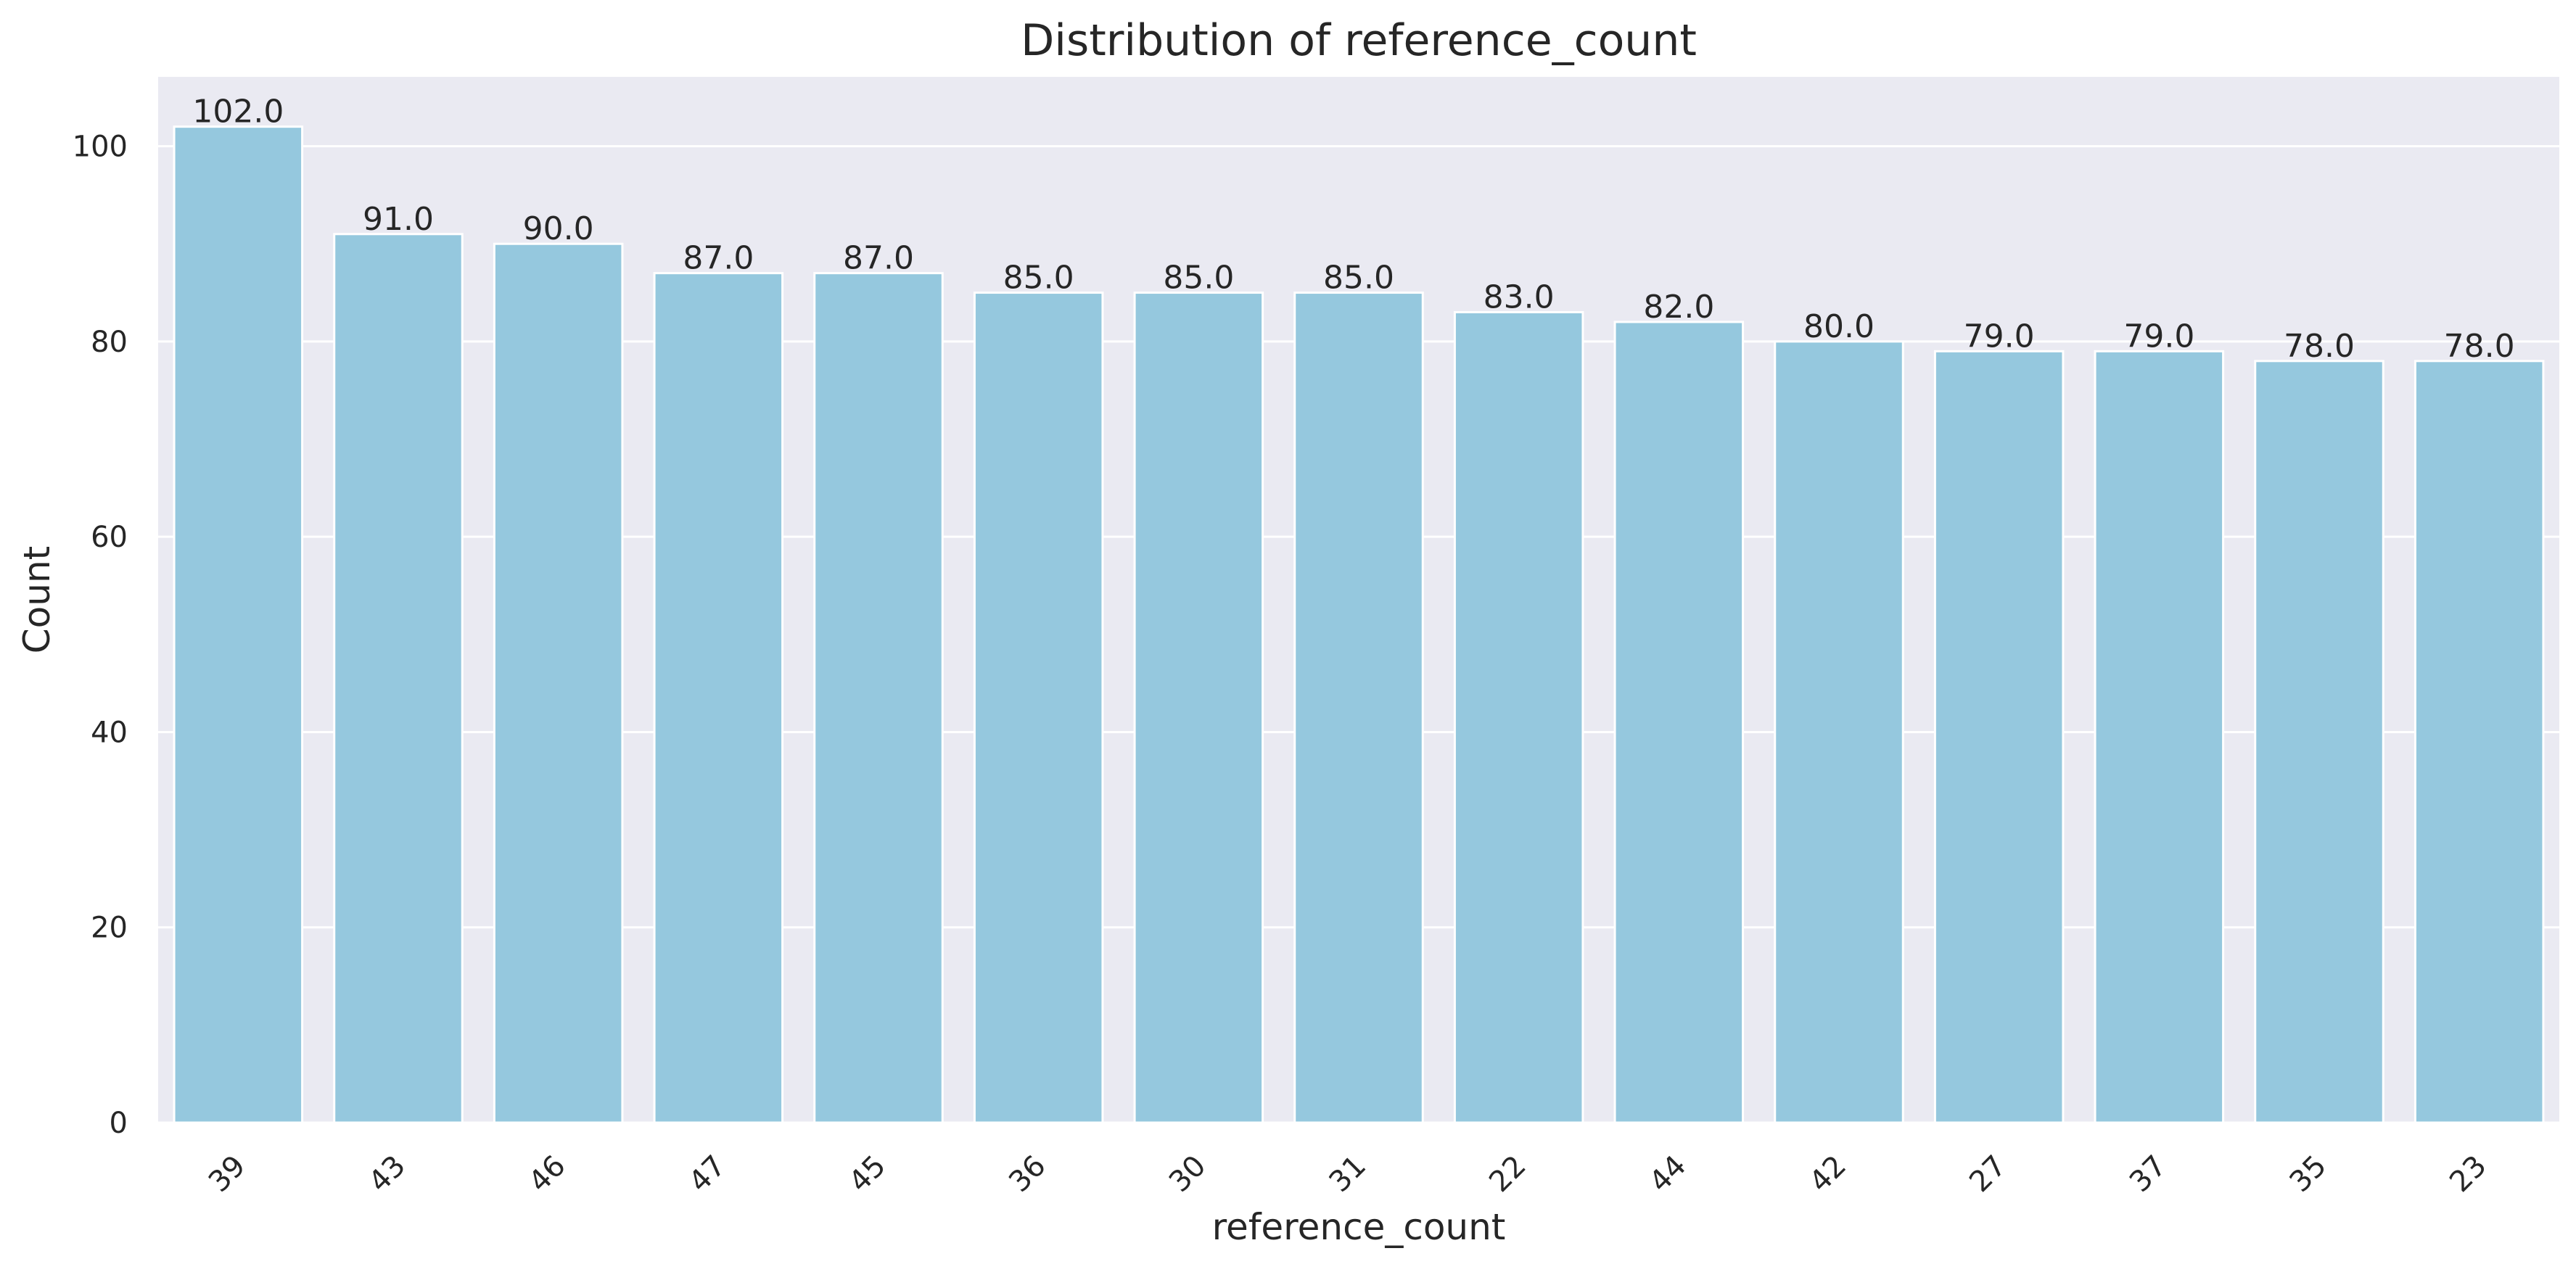 This screenshot has height=1272, width=2576. Describe the element at coordinates (109, 342) in the screenshot. I see `y-tick-label: 80` at that location.